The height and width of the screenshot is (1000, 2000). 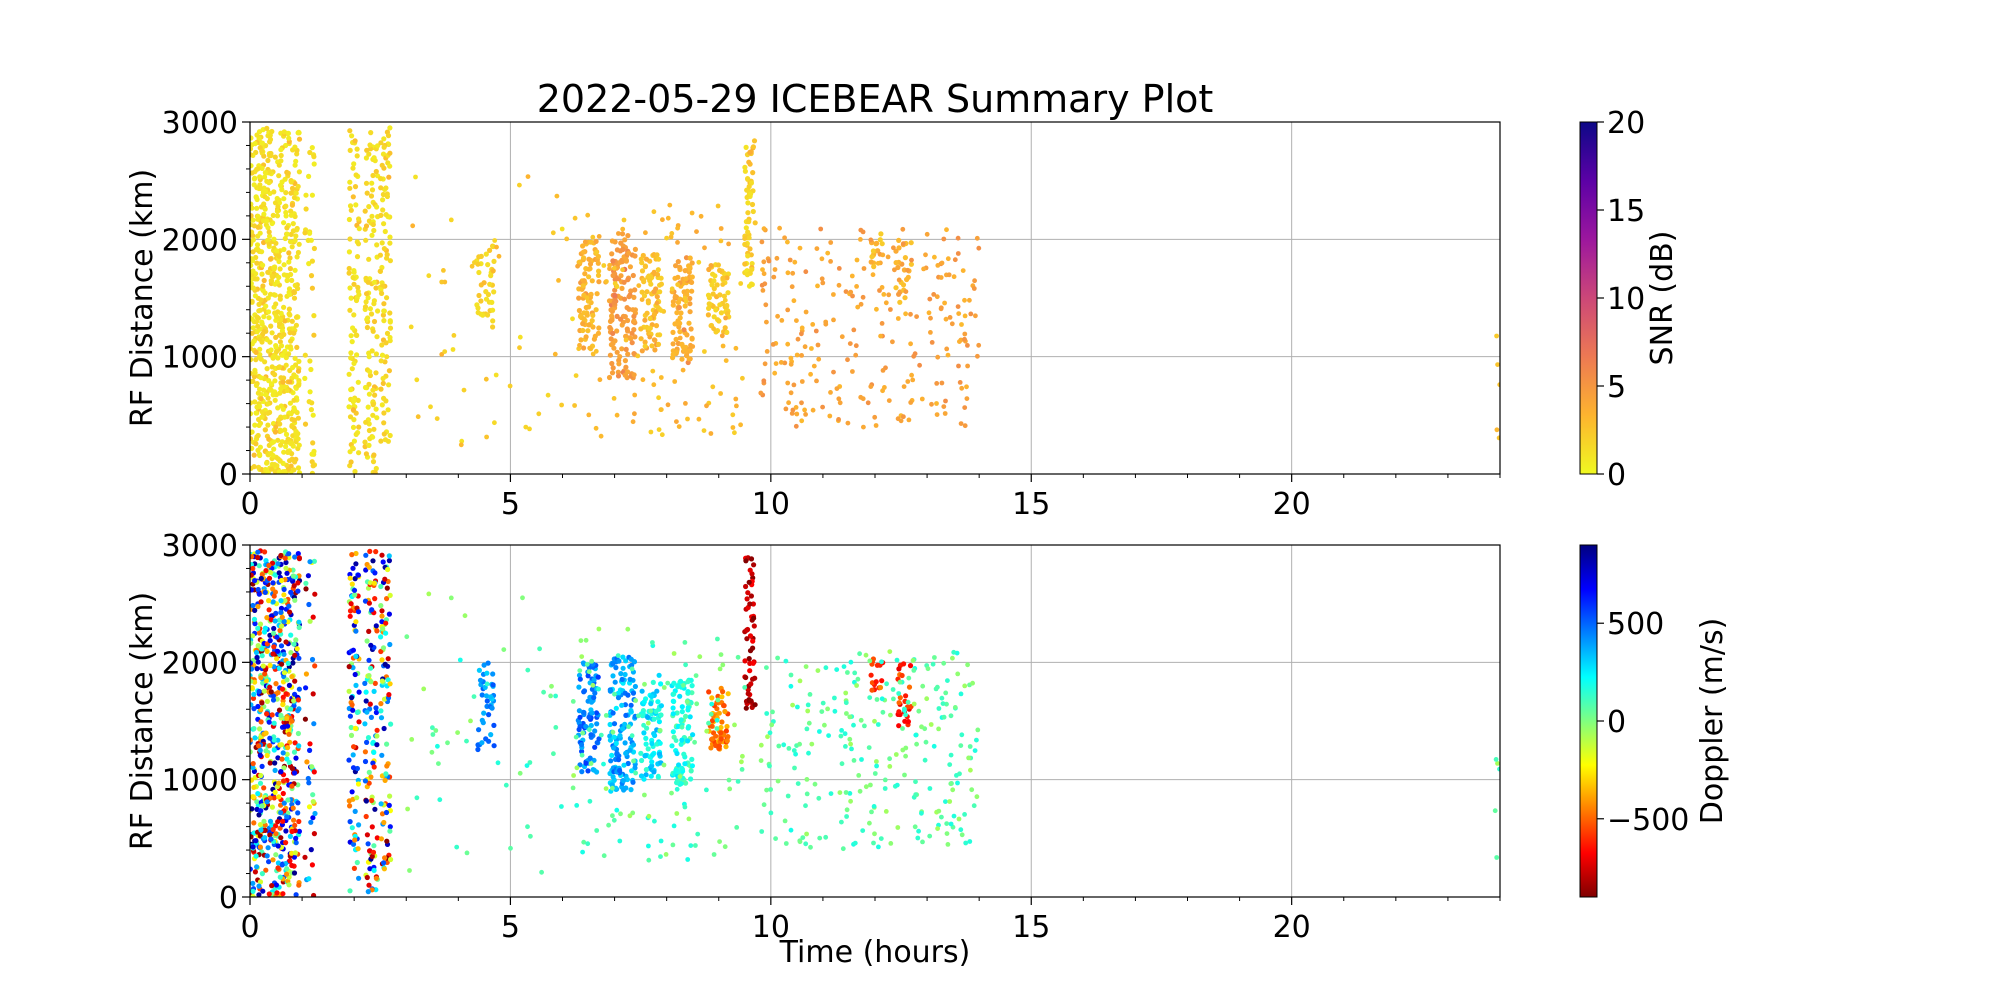 I want to click on y-axis-label: RF Distance (km), so click(x=142, y=298).